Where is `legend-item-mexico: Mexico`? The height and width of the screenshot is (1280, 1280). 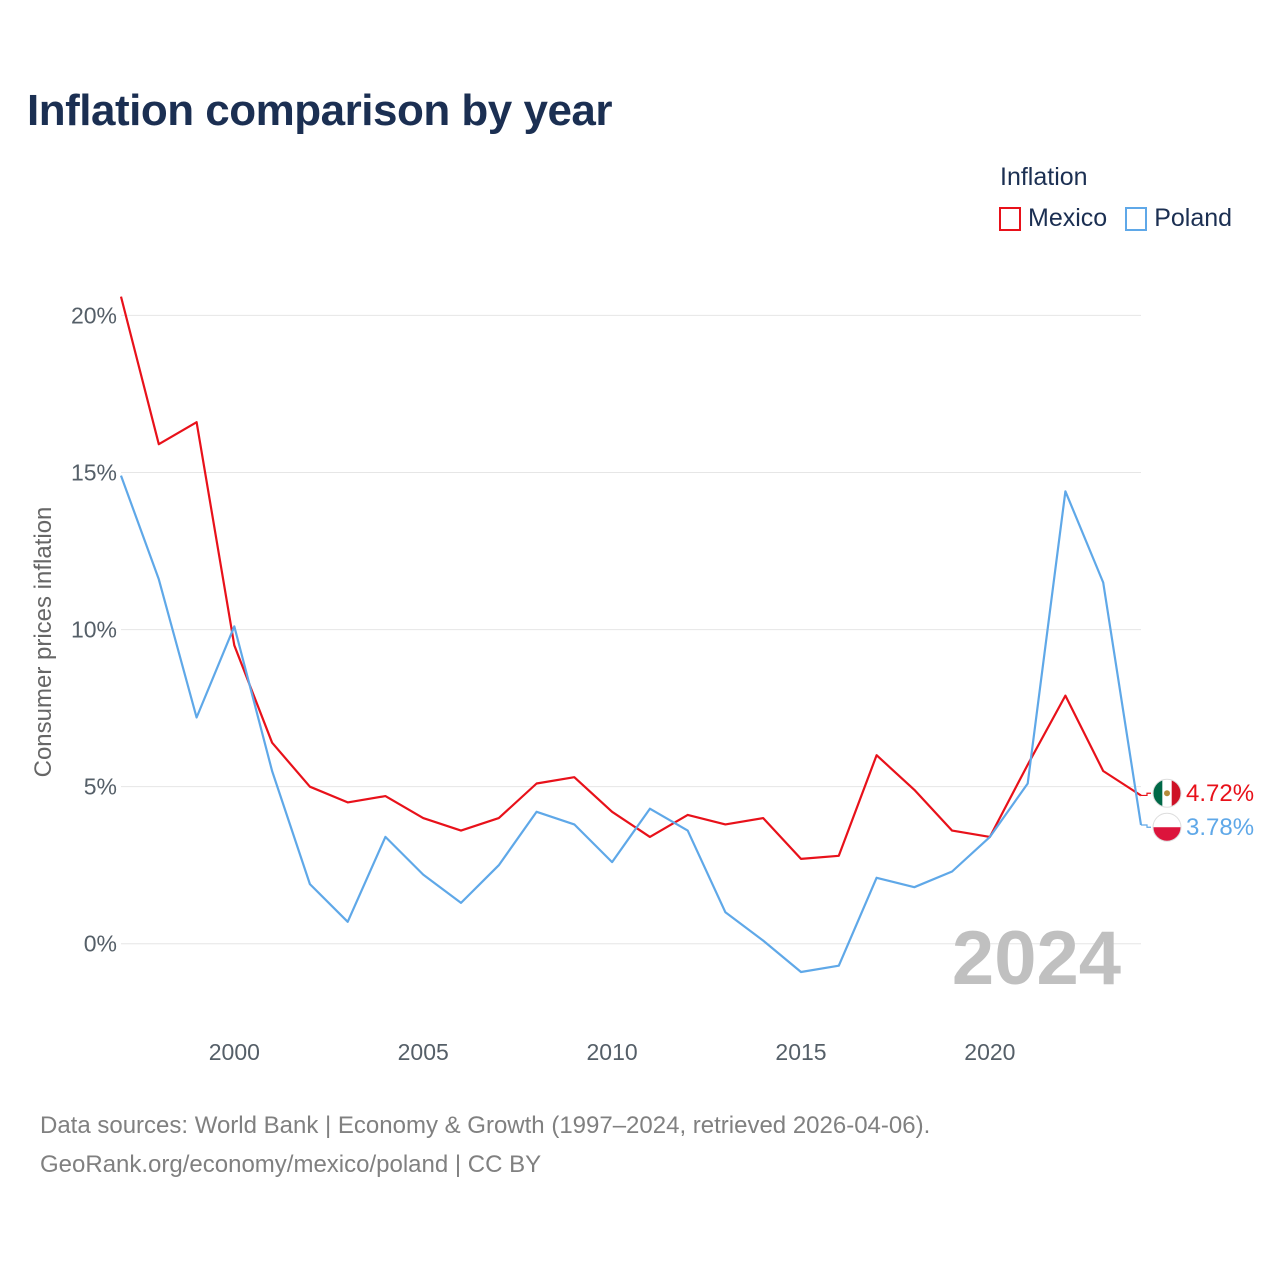
legend-item-mexico: Mexico is located at coordinates (1053, 218).